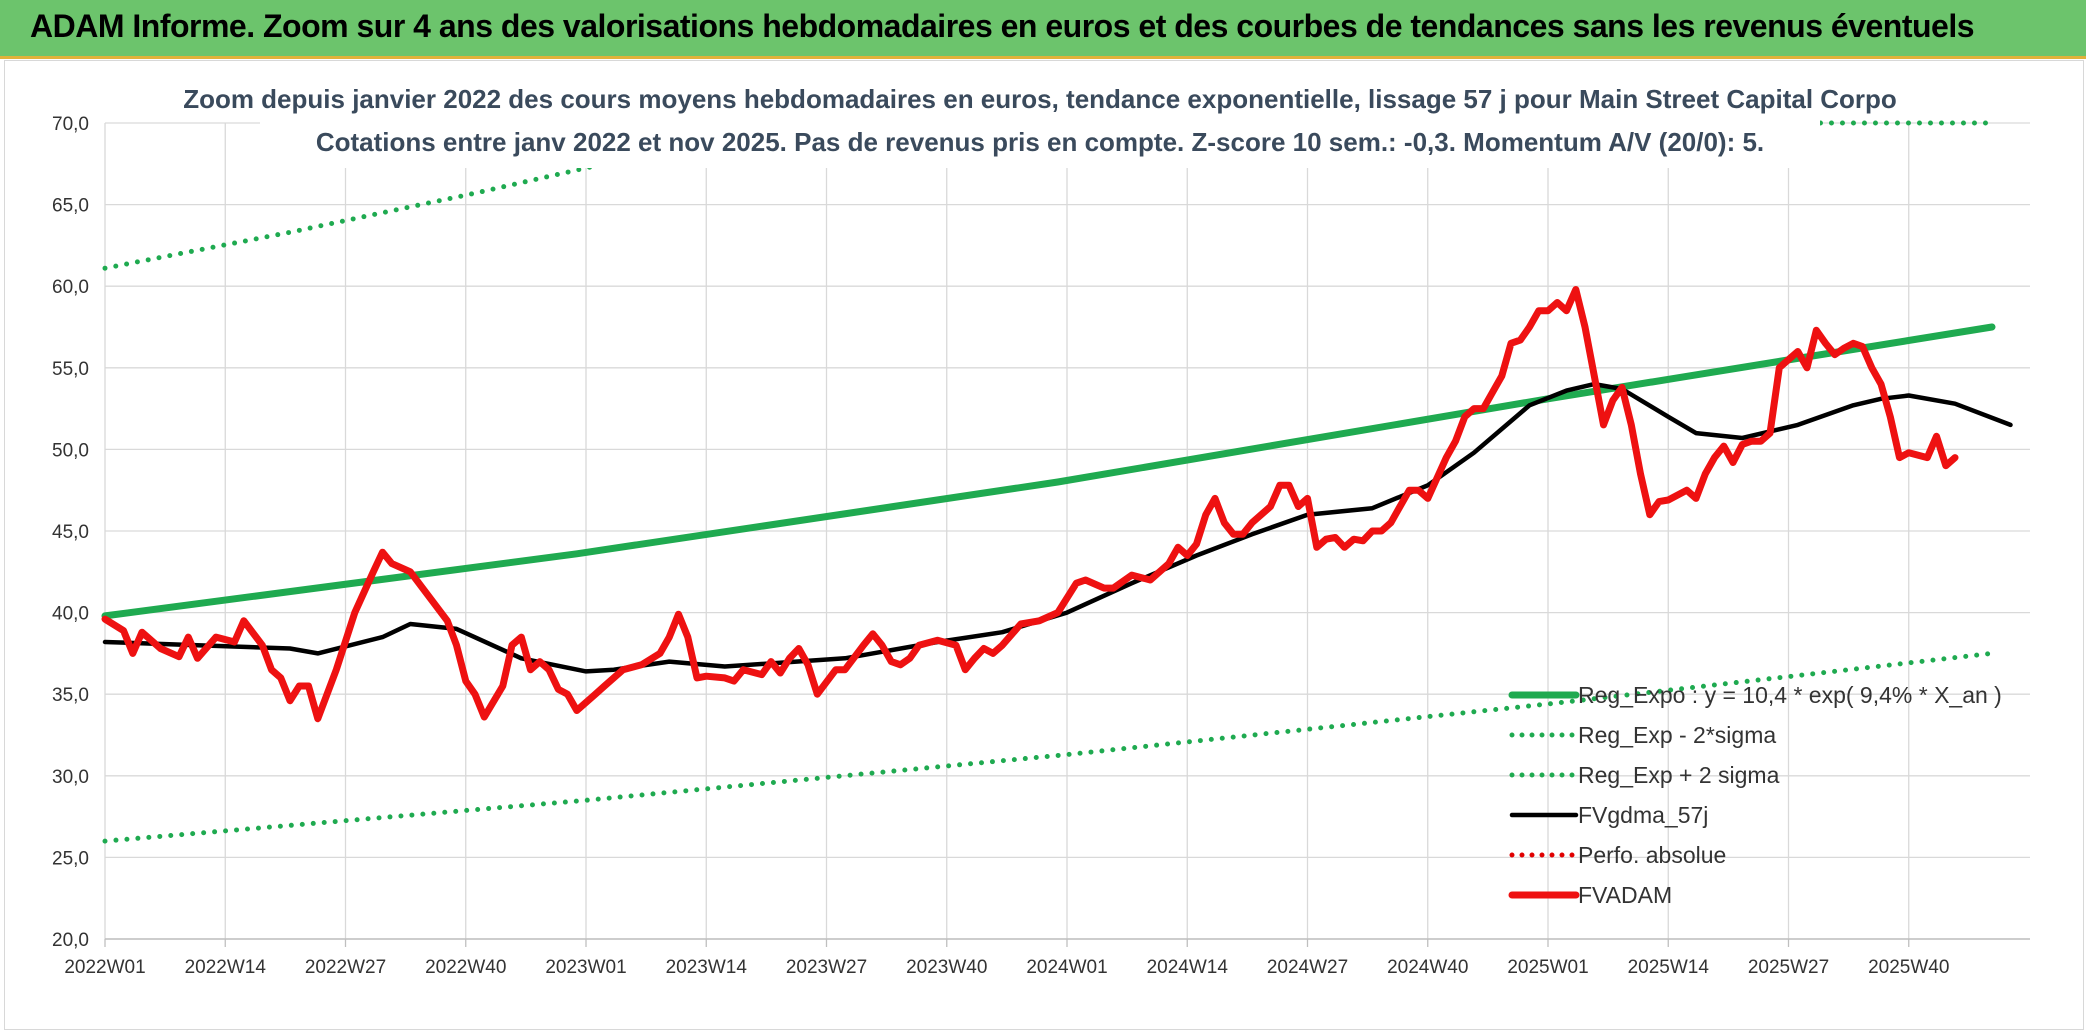 Image resolution: width=2086 pixels, height=1031 pixels. I want to click on y-tick-label: 35,0, so click(70, 695).